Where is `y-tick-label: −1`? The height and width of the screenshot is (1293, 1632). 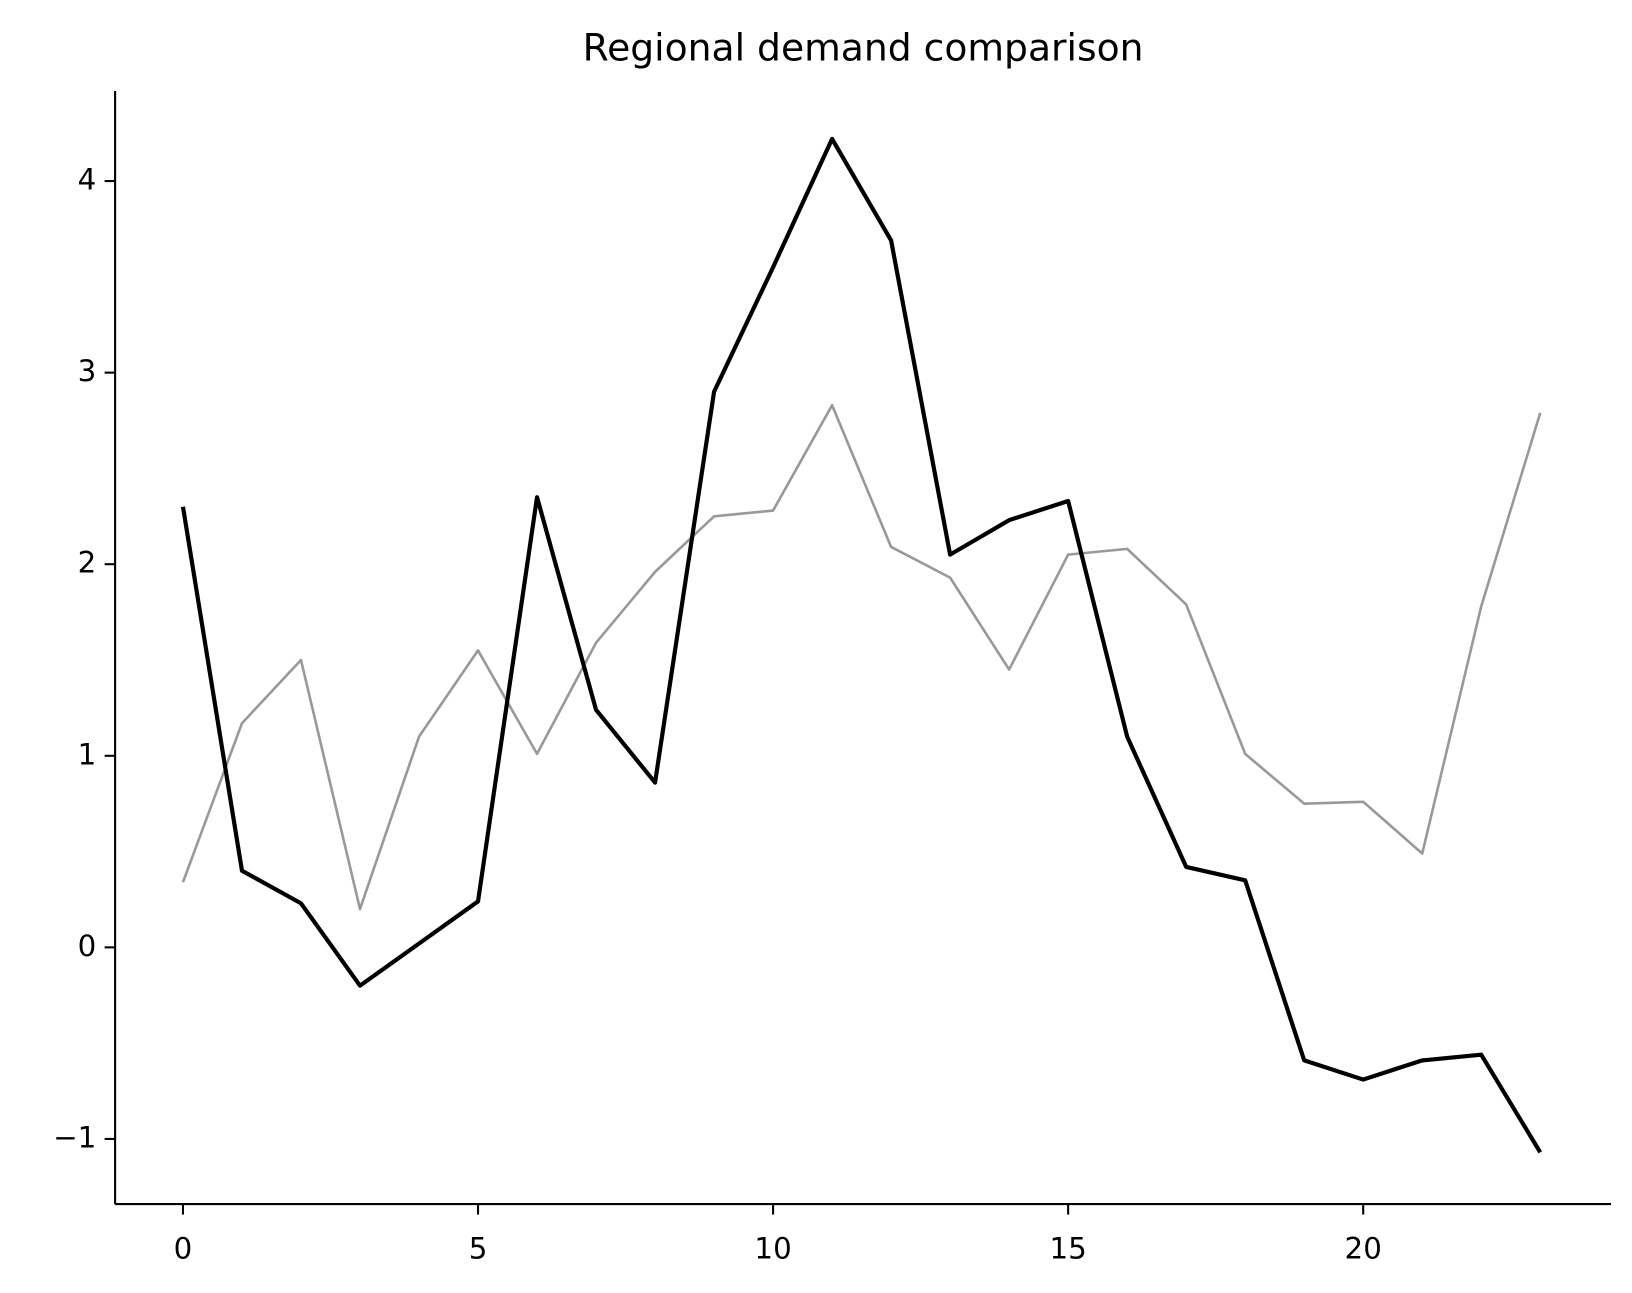 y-tick-label: −1 is located at coordinates (74, 1137).